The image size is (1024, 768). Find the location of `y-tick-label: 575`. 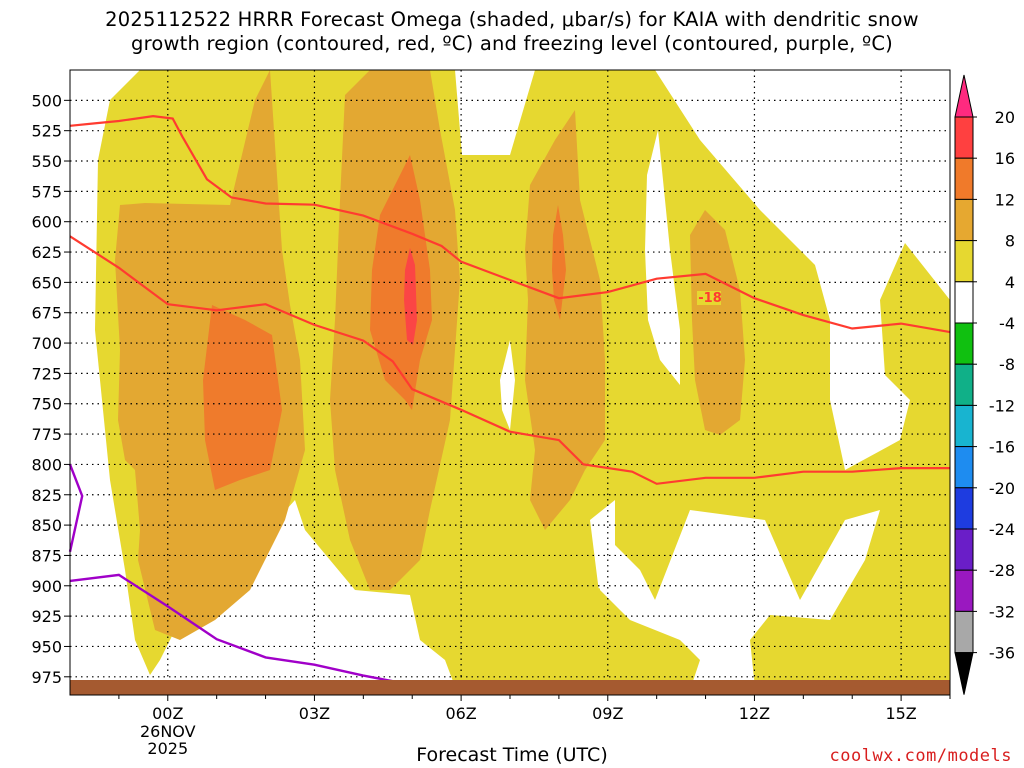

y-tick-label: 575 is located at coordinates (46, 191).